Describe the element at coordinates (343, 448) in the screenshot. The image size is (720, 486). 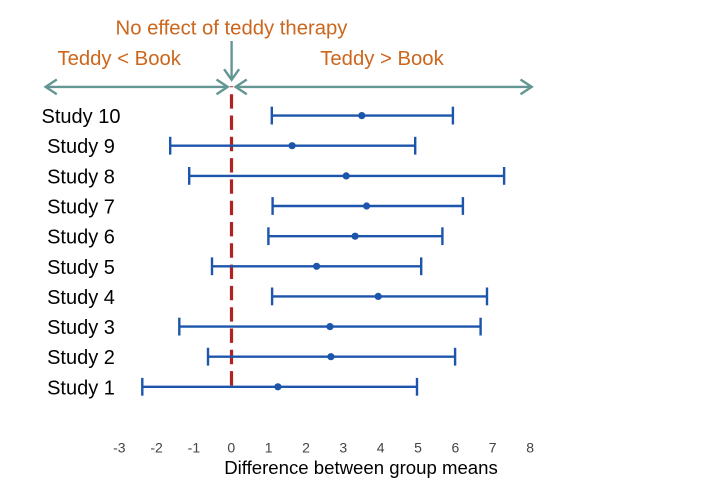
I see `svg-text: 3` at that location.